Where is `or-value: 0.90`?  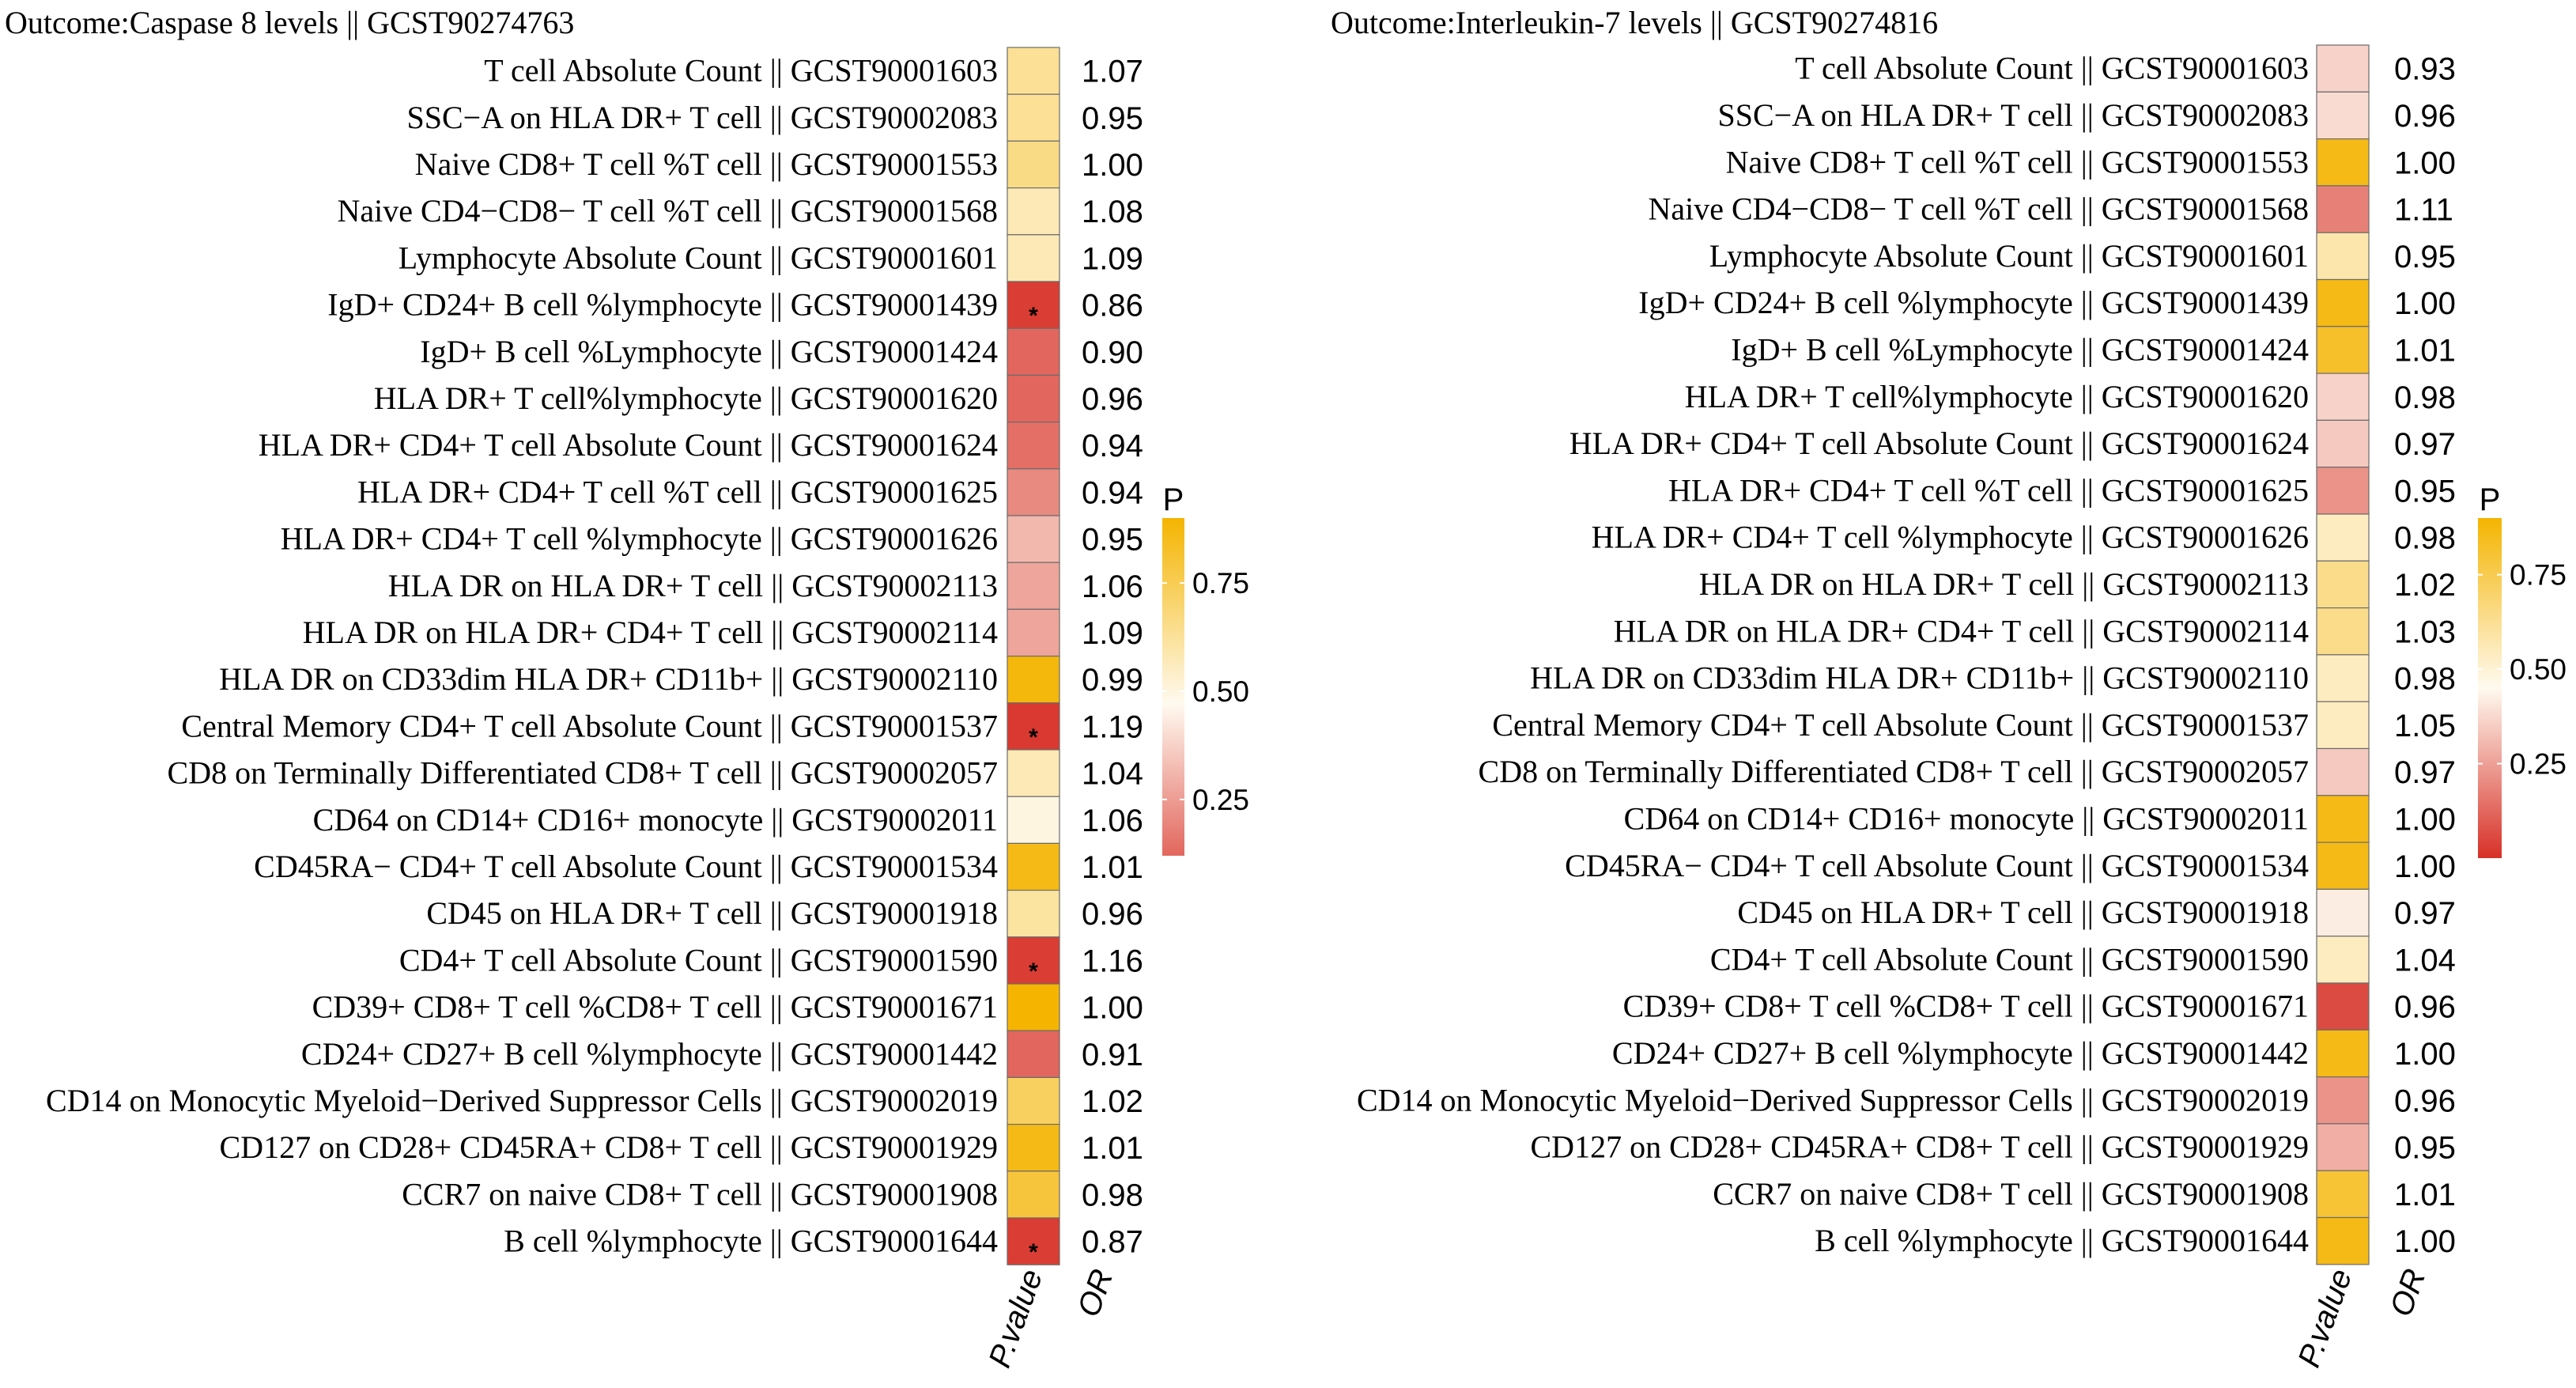
or-value: 0.90 is located at coordinates (1112, 353).